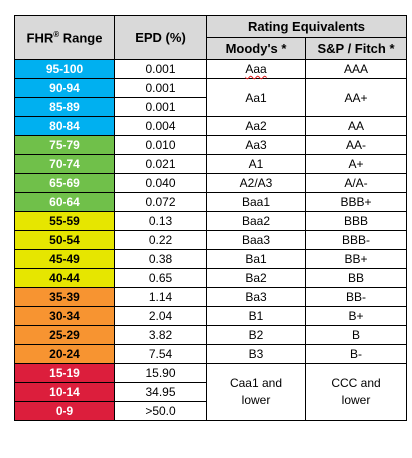  What do you see at coordinates (64, 411) in the screenshot?
I see `fhr-range-cell: 0-9` at bounding box center [64, 411].